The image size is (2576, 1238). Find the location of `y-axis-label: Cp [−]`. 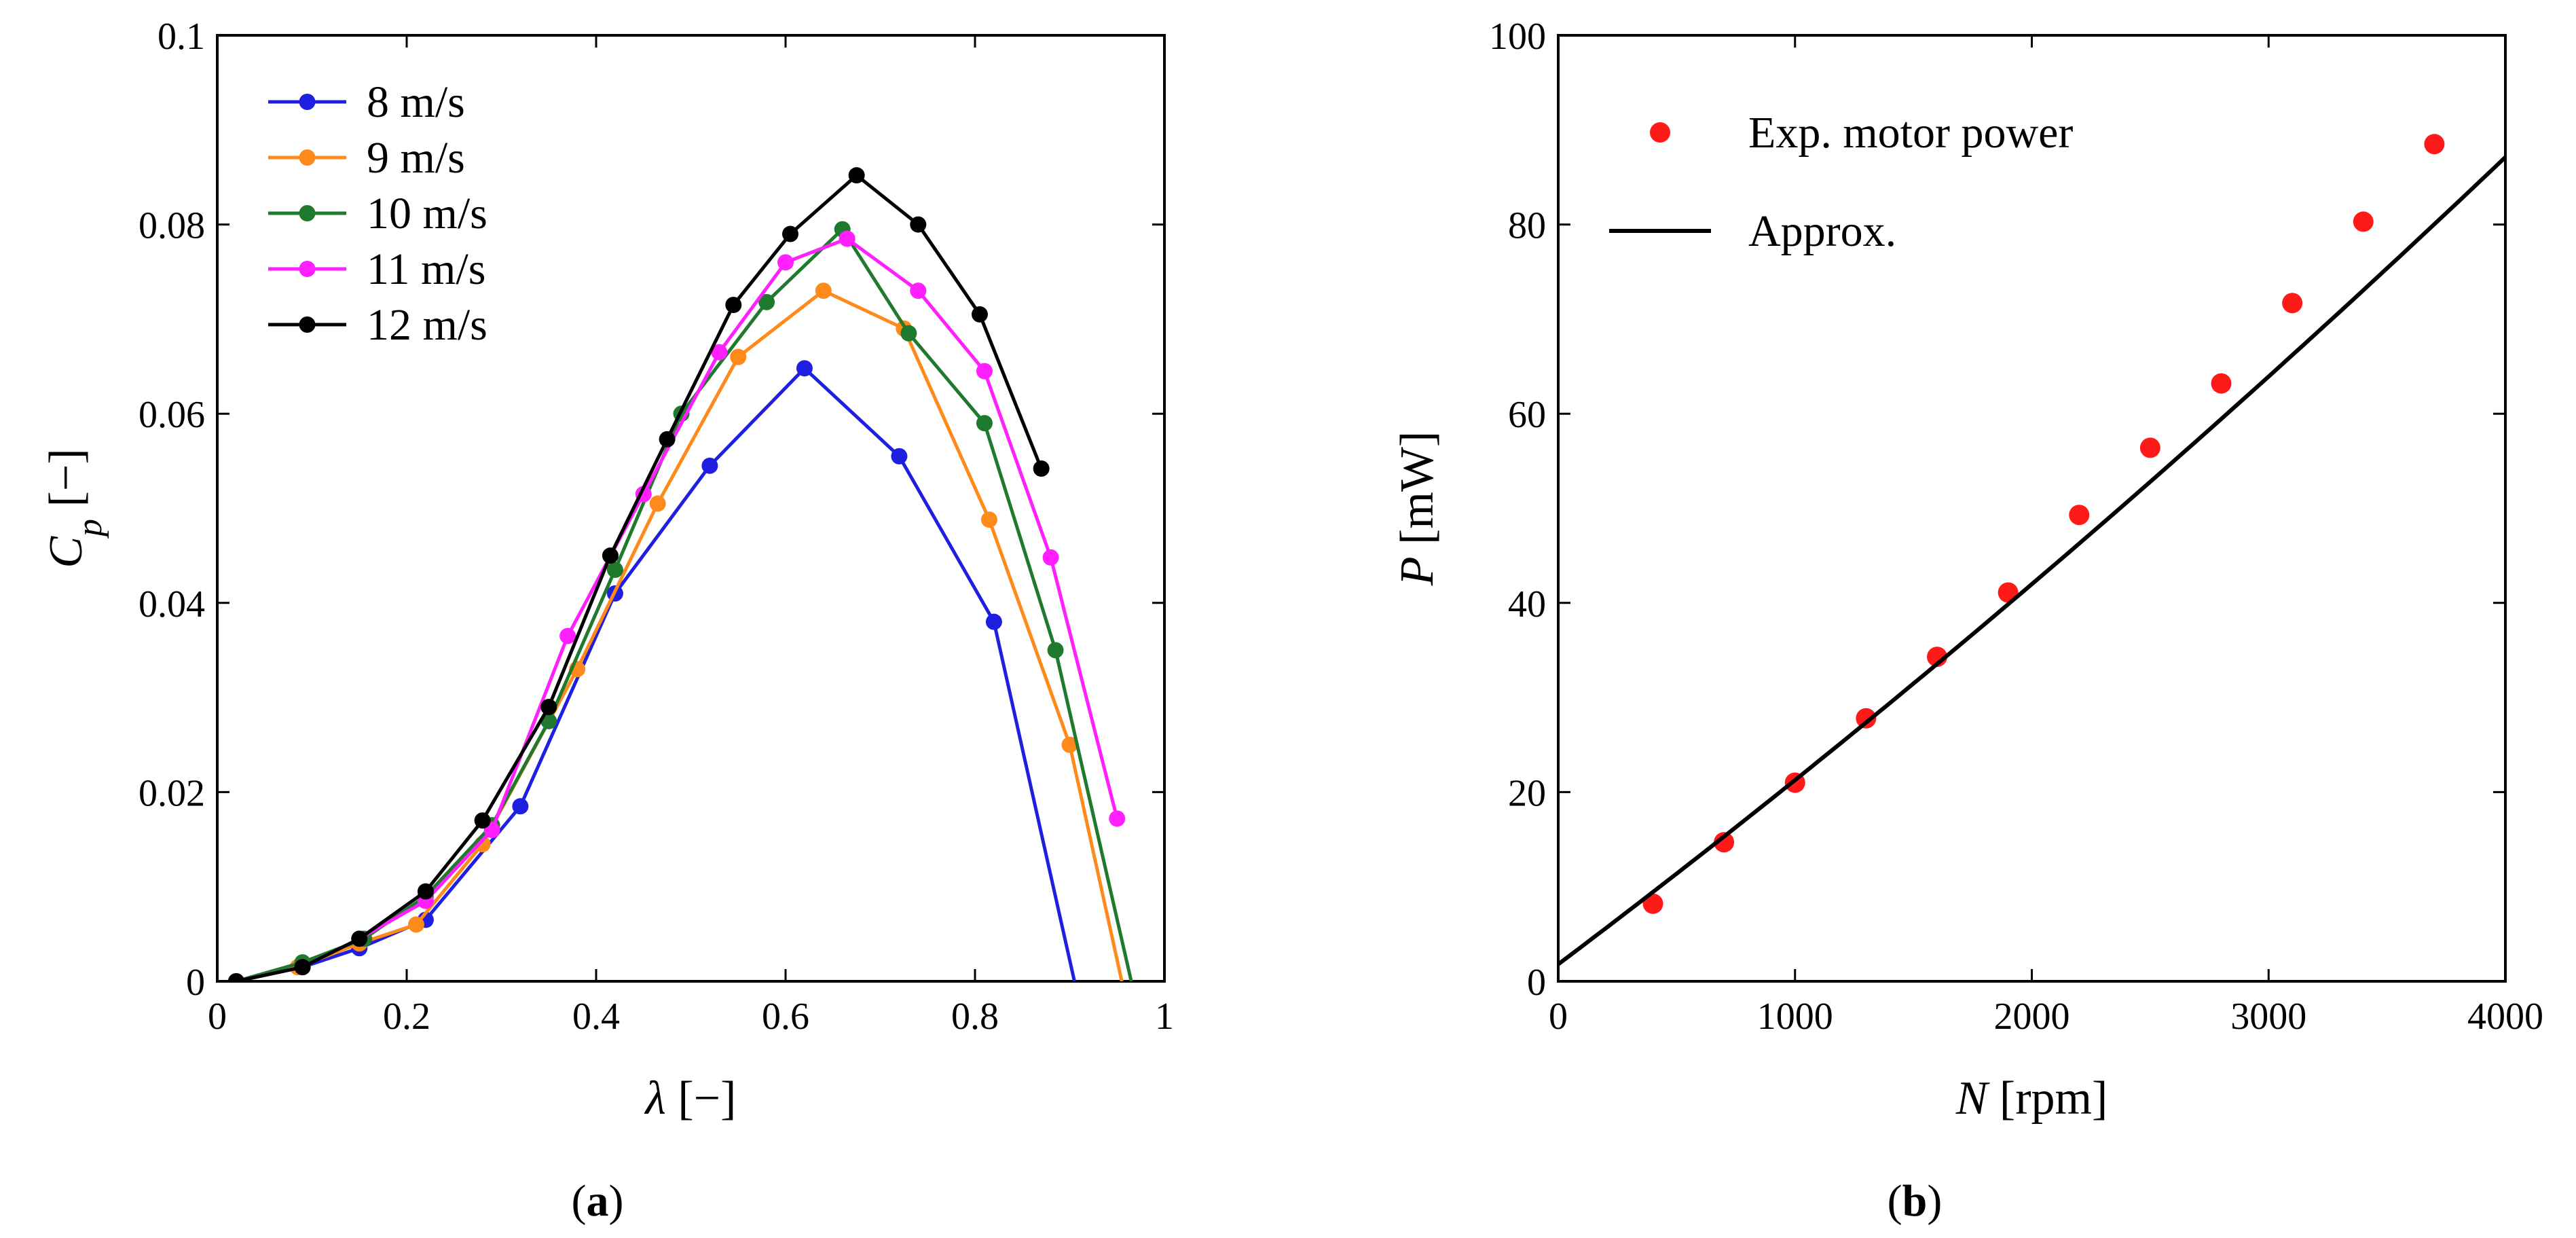

y-axis-label: Cp [−] is located at coordinates (74, 508).